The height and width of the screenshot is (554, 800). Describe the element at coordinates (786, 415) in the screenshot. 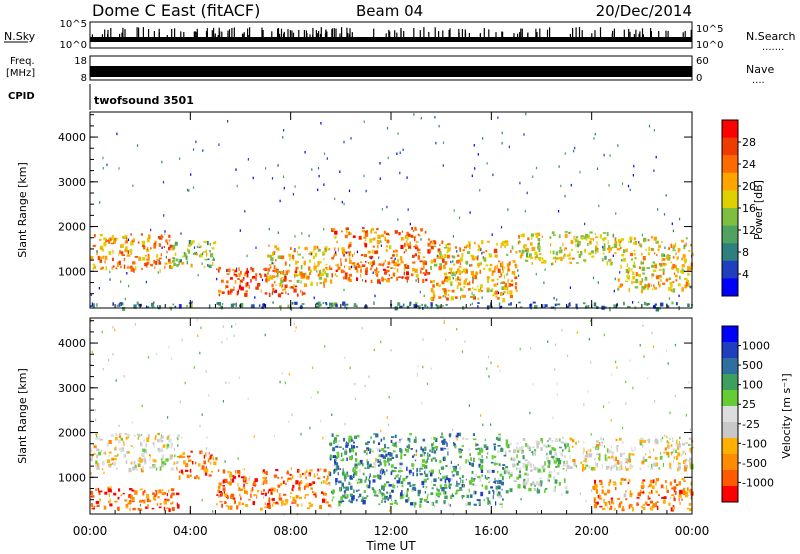

I see `velocity-colorbar-label: Velocity [m s⁻¹]` at that location.